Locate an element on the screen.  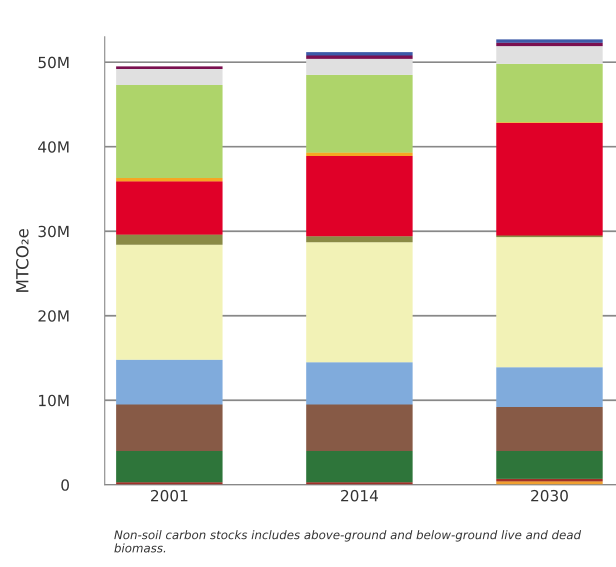
y-tick-label: 30M is located at coordinates (53, 232).